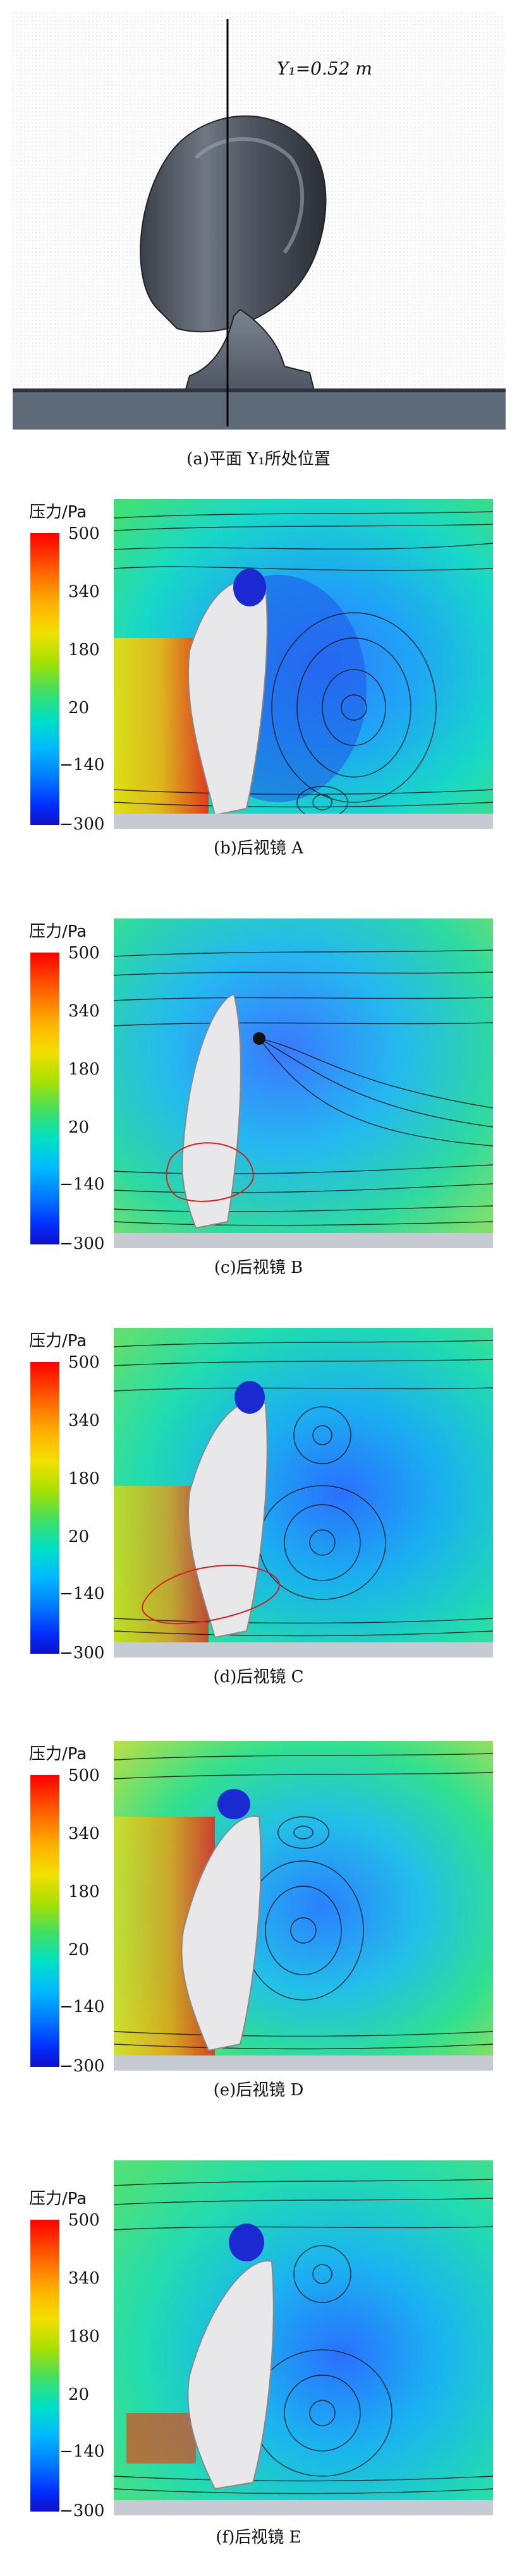 The width and height of the screenshot is (517, 2576). What do you see at coordinates (303, 1493) in the screenshot?
I see `pressure-field-d` at bounding box center [303, 1493].